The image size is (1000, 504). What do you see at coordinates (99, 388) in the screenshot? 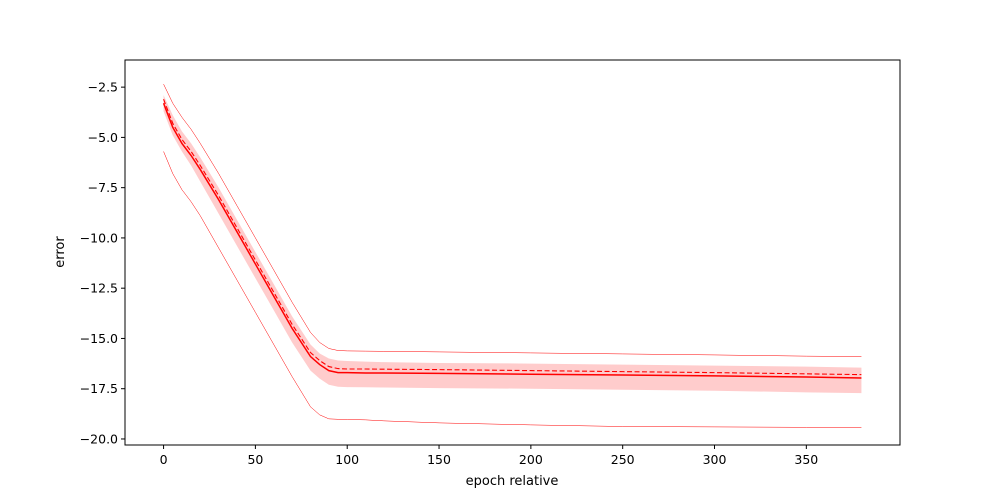
I see `y-tick-label: −17.5` at bounding box center [99, 388].